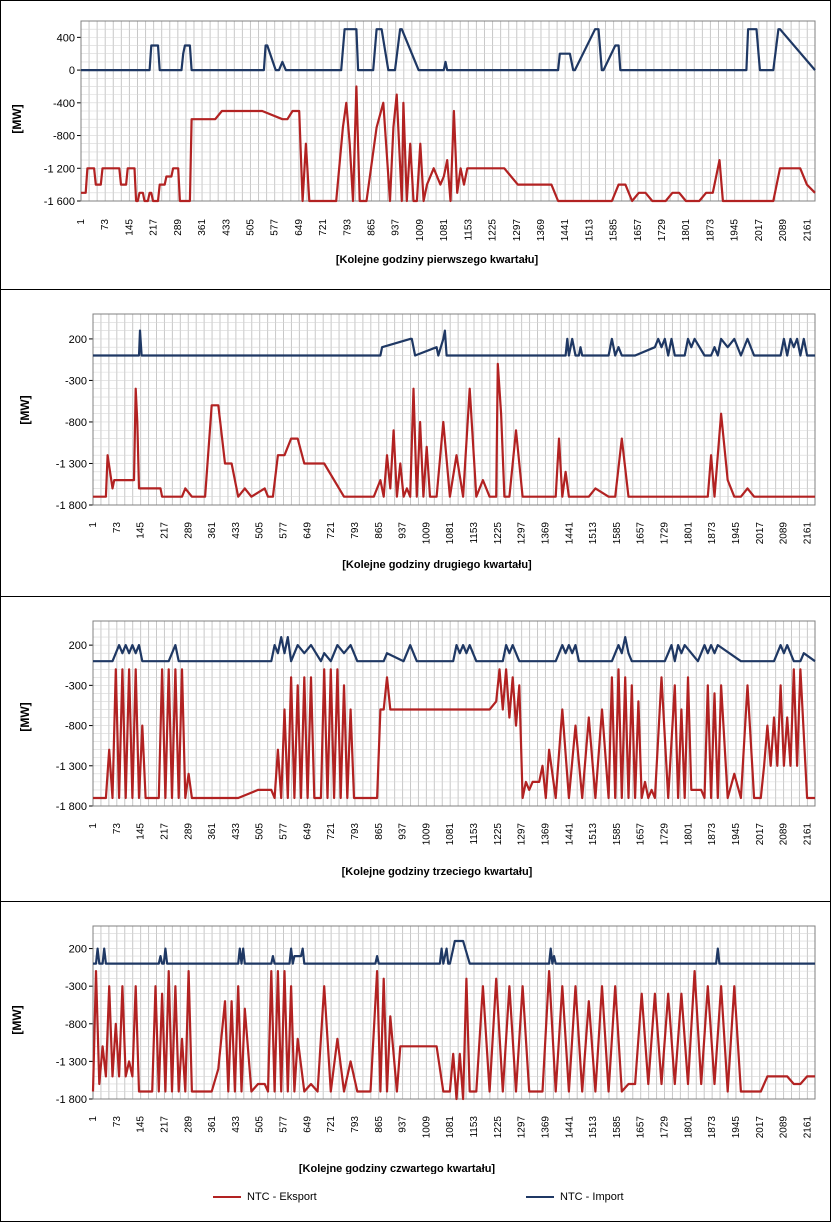 The width and height of the screenshot is (833, 1223). What do you see at coordinates (212, 831) in the screenshot?
I see `x-tick-label: 361` at bounding box center [212, 831].